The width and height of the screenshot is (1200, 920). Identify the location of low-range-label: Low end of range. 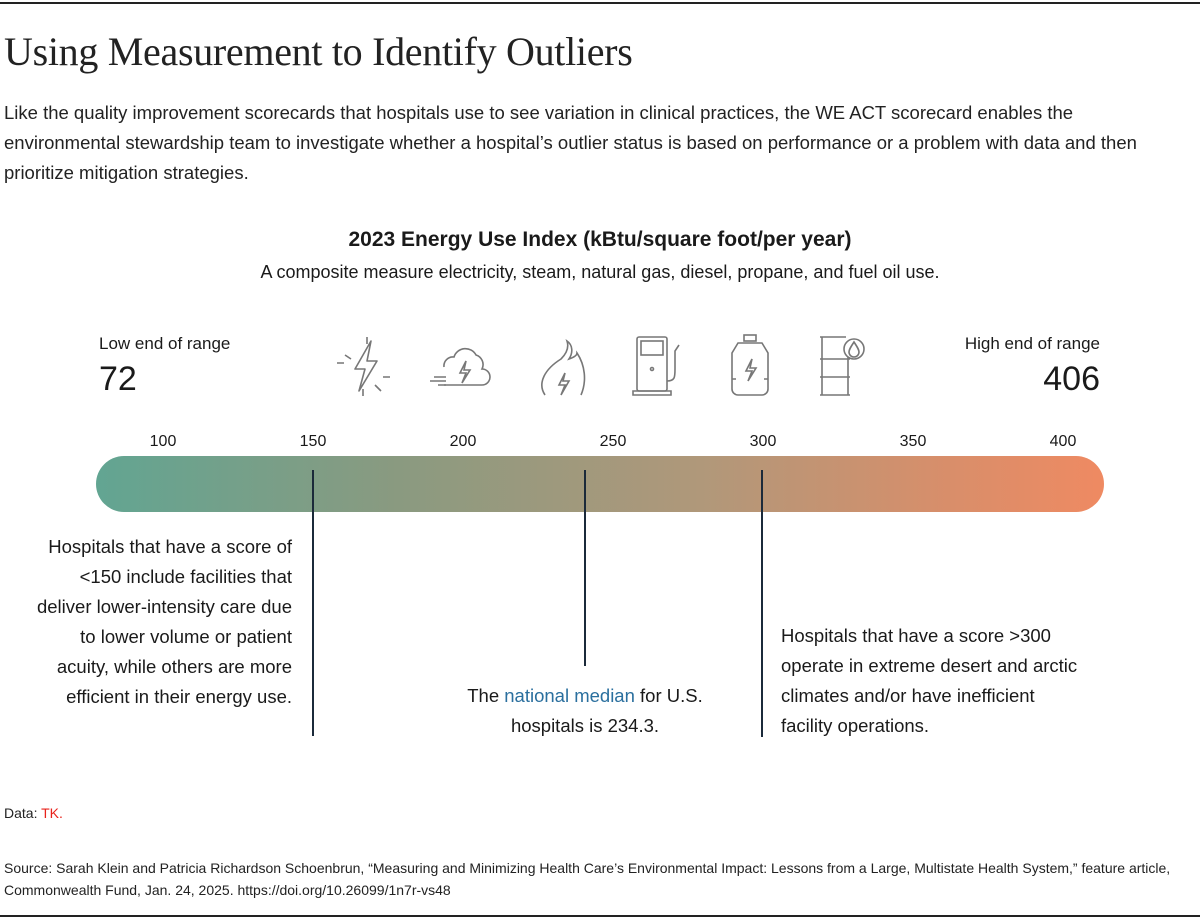
(165, 343).